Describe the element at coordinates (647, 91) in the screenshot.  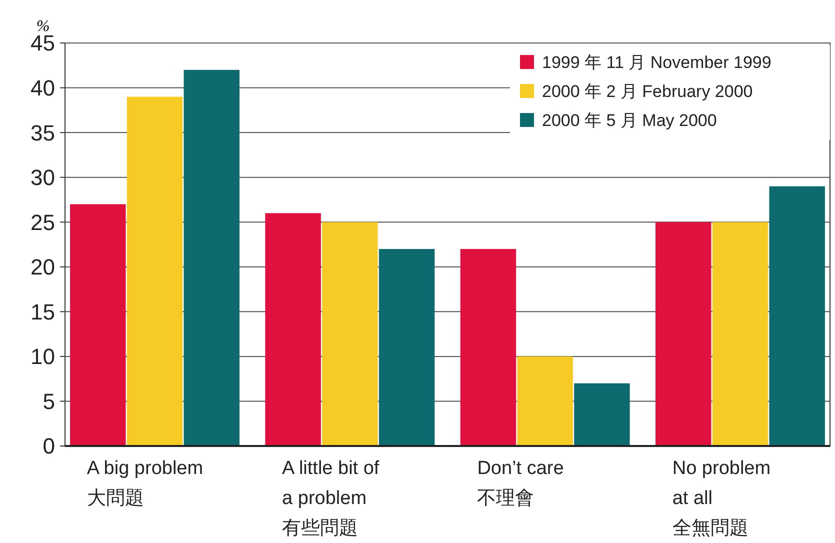
I see `legend-label: 2000 年 2 月 February 2000` at that location.